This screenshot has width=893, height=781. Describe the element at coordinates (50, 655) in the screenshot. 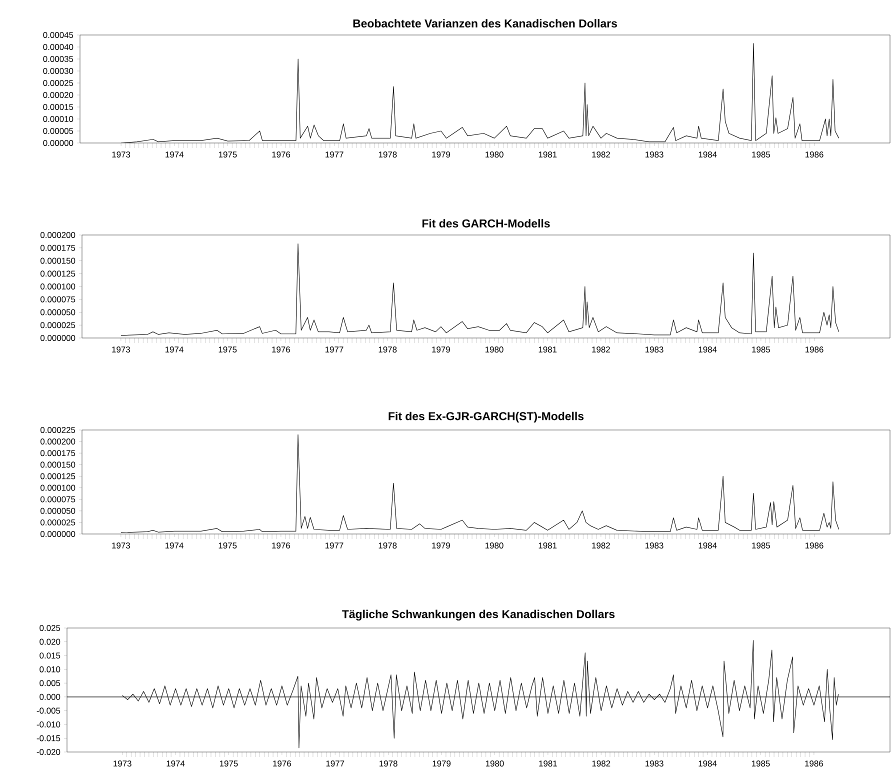

I see `y-tick-label: 0.015` at that location.